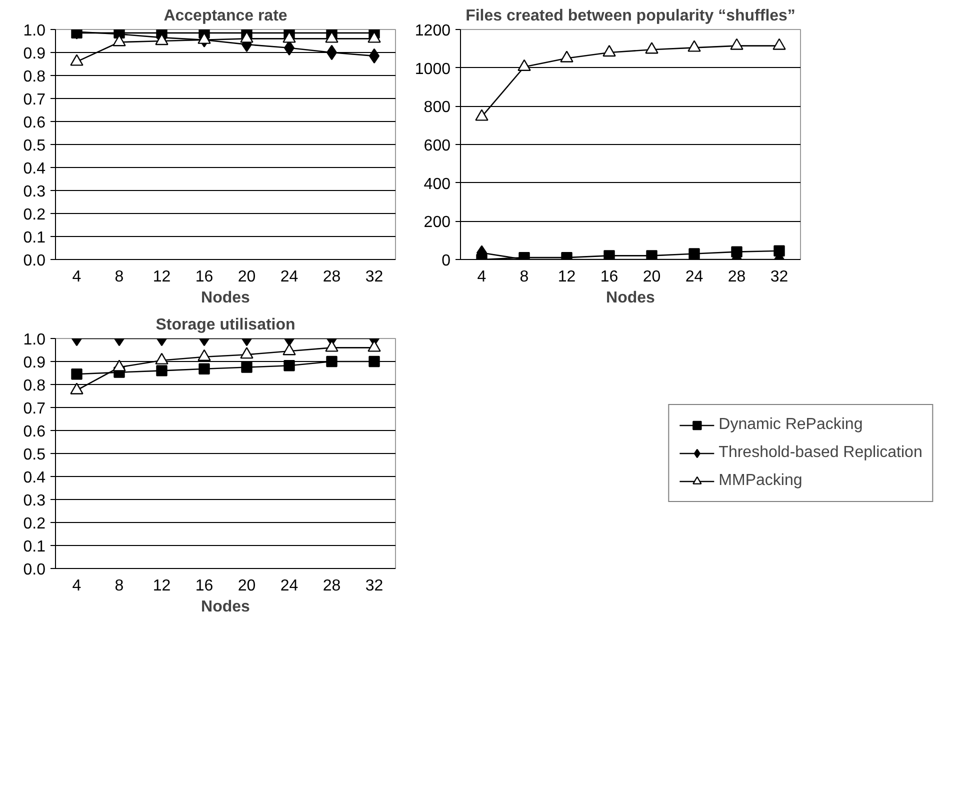 This screenshot has width=957, height=807. What do you see at coordinates (437, 184) in the screenshot?
I see `y-tick-label: 400` at bounding box center [437, 184].